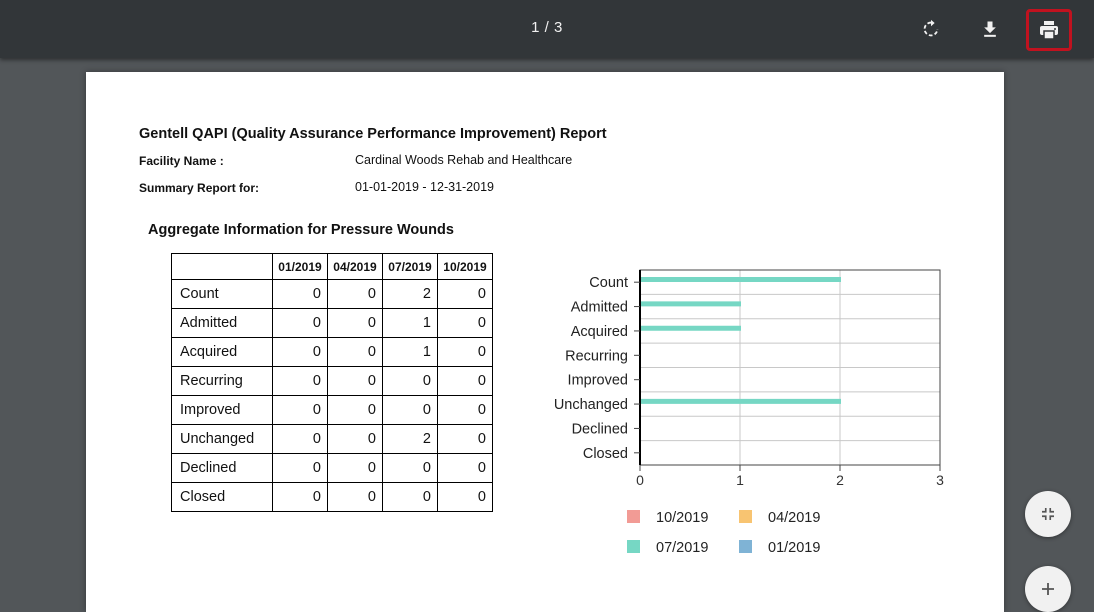 The width and height of the screenshot is (1094, 612). What do you see at coordinates (222, 410) in the screenshot?
I see `row-label: Improved` at bounding box center [222, 410].